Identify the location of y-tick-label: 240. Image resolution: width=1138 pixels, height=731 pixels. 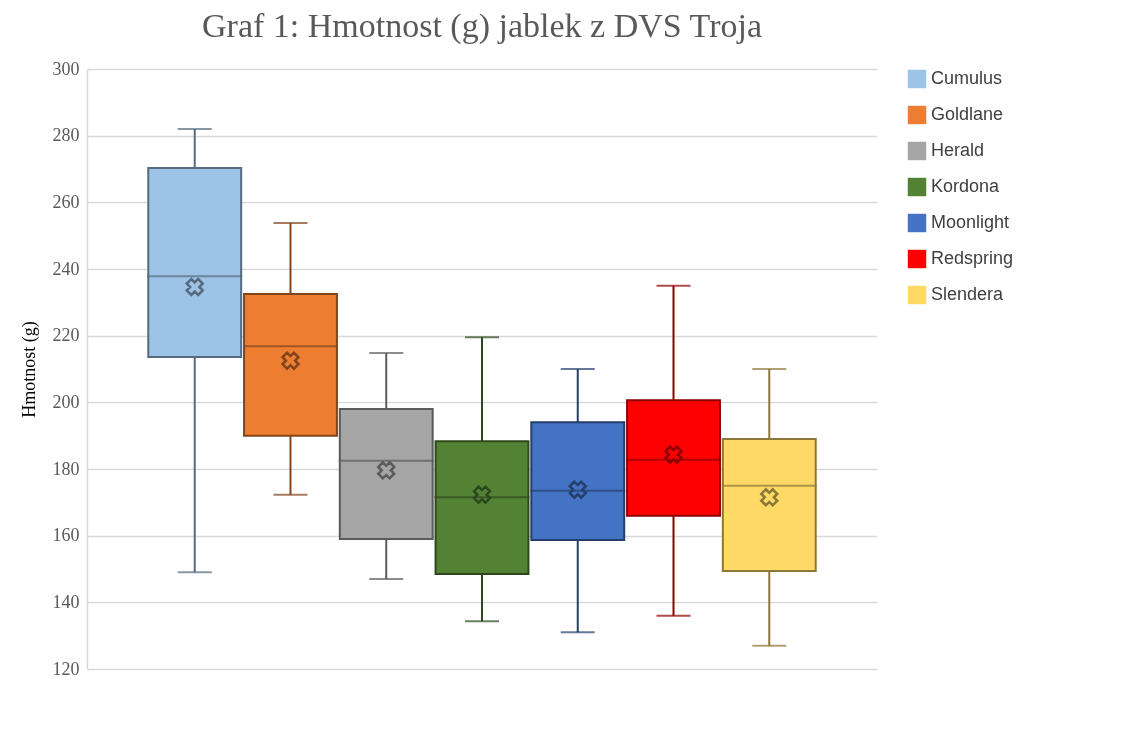
(66, 268).